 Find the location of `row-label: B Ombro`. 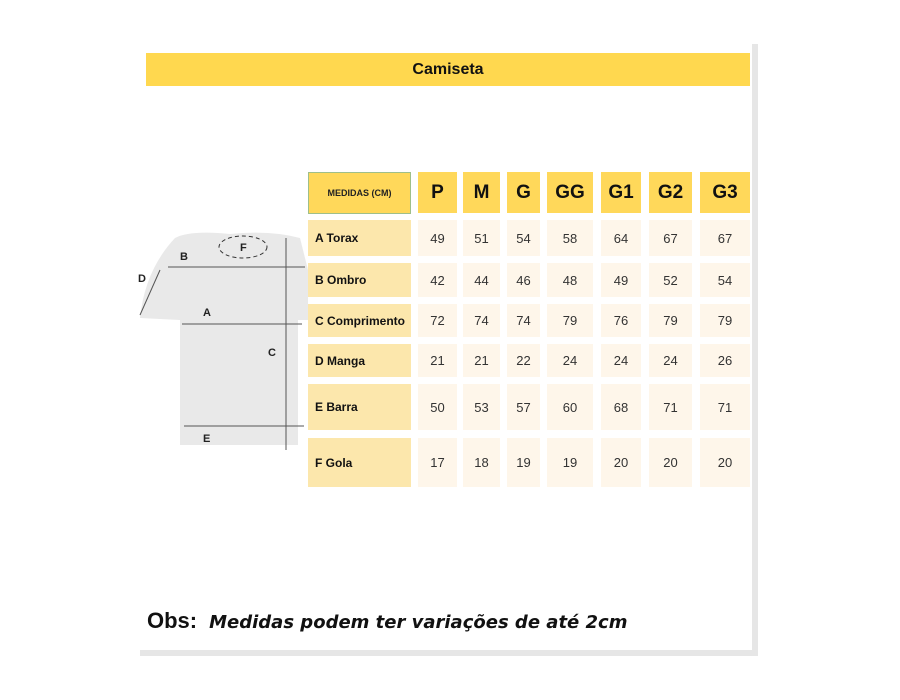

row-label: B Ombro is located at coordinates (359, 280).